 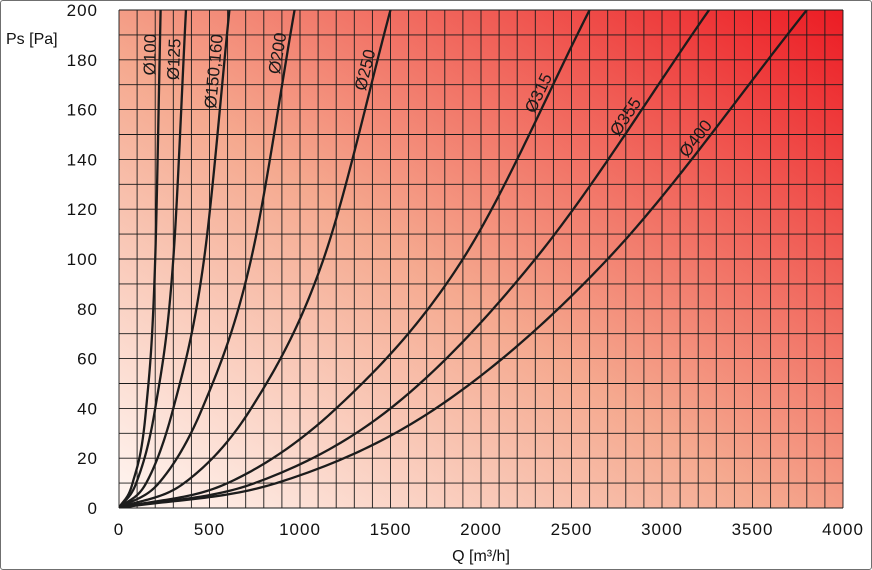 I want to click on y-tick-label: 60, so click(x=87, y=359).